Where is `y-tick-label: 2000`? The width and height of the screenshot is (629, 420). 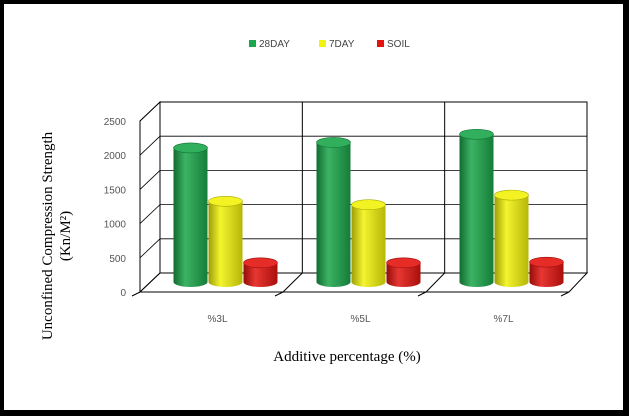
y-tick-label: 2000 is located at coordinates (115, 156).